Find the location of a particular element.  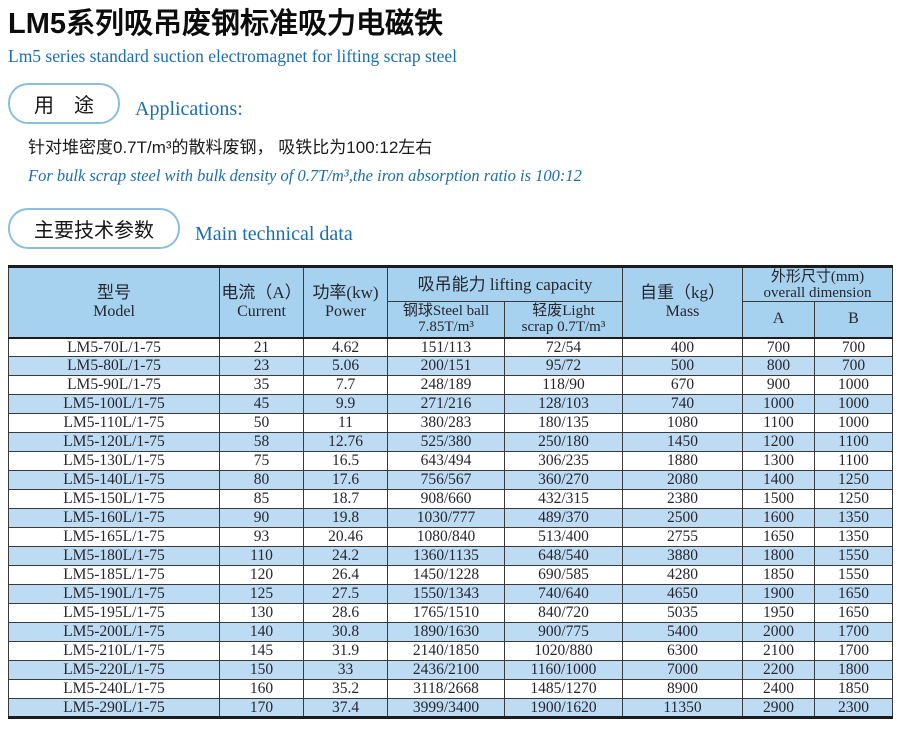

table-cell: 145 is located at coordinates (261, 651).